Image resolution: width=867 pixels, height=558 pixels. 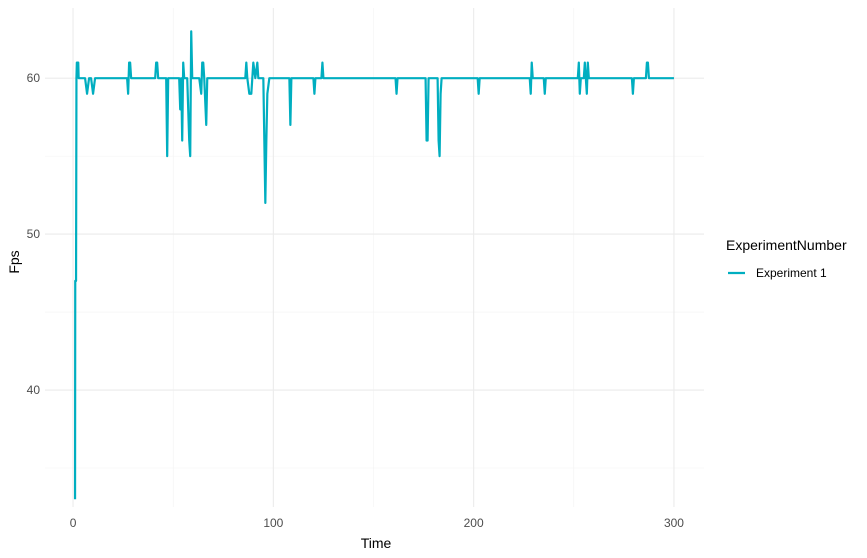 What do you see at coordinates (14, 261) in the screenshot?
I see `y-axis-title: Fps` at bounding box center [14, 261].